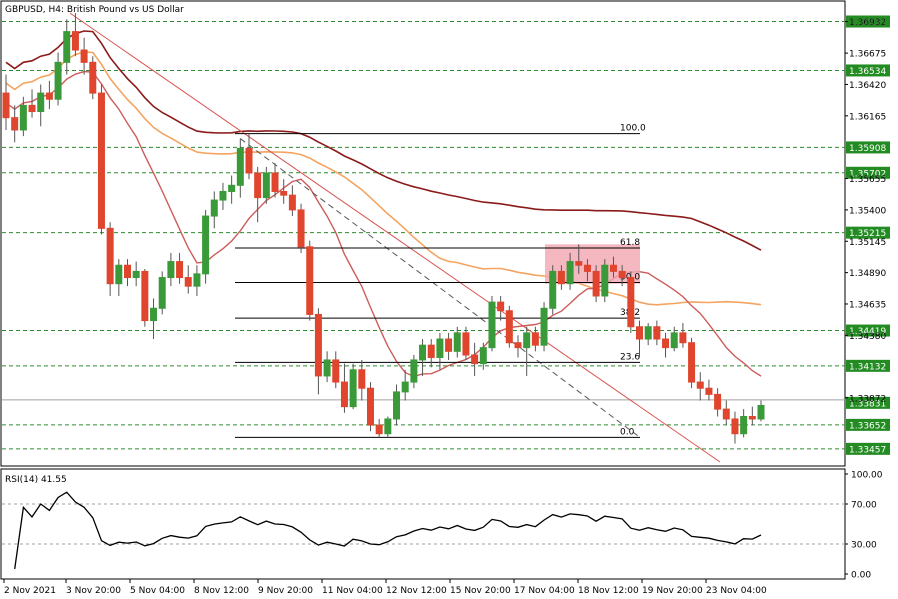  What do you see at coordinates (867, 274) in the screenshot?
I see `price-tick-label-7: 1.34890` at bounding box center [867, 274].